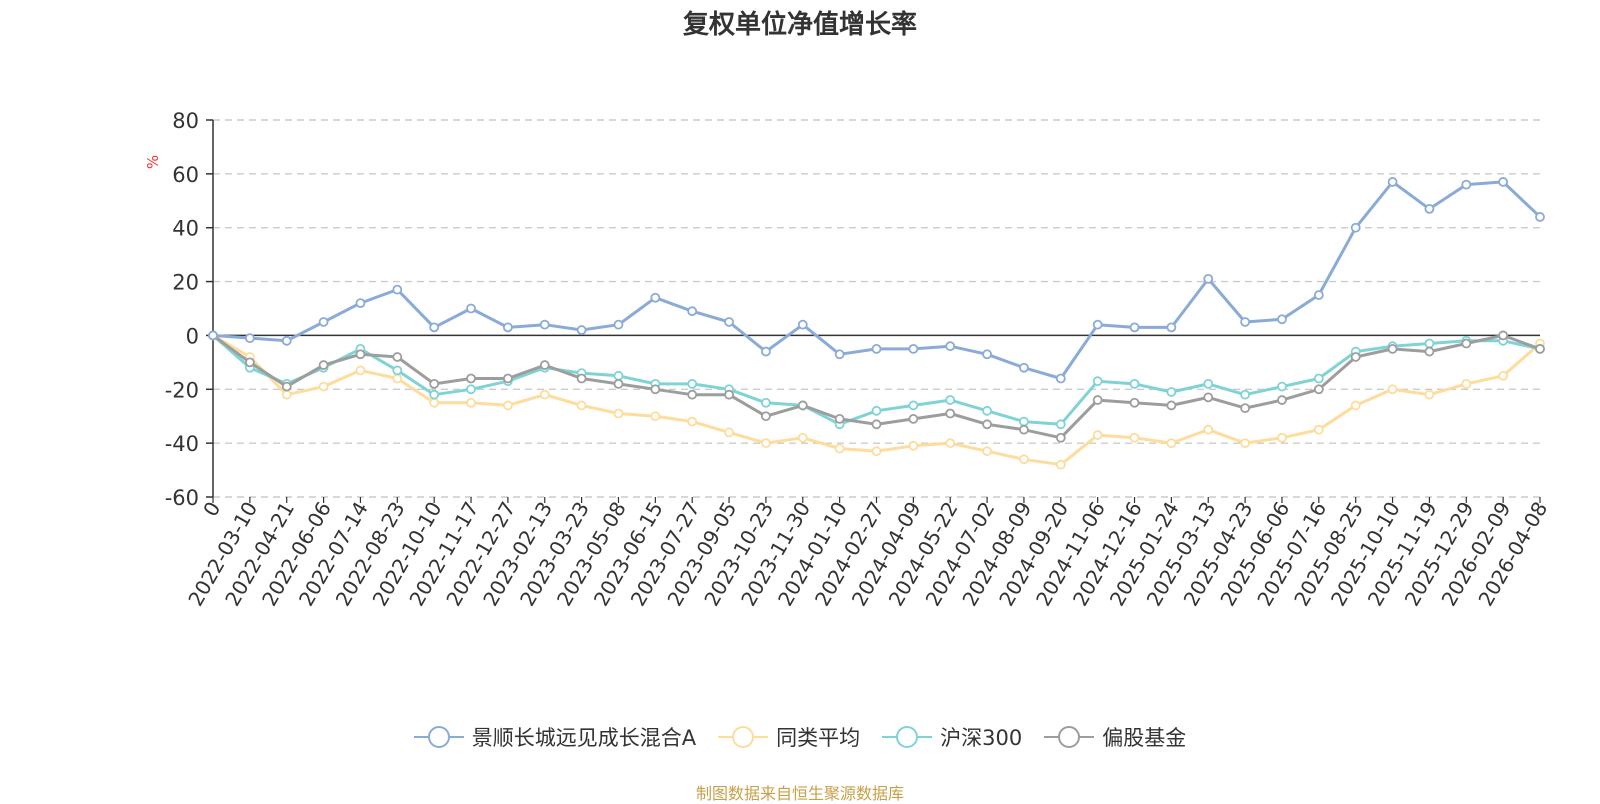 The width and height of the screenshot is (1600, 804). Describe the element at coordinates (554, 737) in the screenshot. I see `legend-item-fund: 景顺长城远见成长混合A` at that location.